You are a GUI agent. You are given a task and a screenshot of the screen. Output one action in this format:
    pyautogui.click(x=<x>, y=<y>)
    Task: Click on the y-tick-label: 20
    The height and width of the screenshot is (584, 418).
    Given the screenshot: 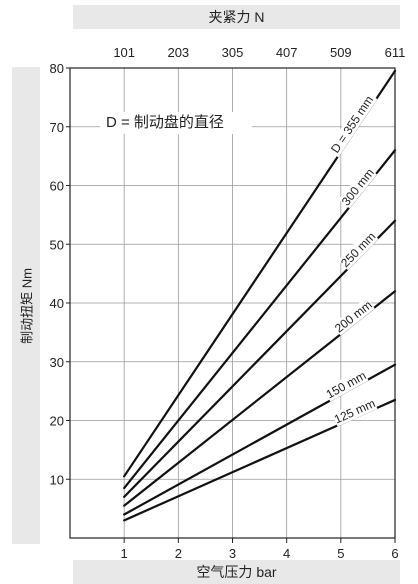 What is the action you would take?
    pyautogui.click(x=57, y=421)
    